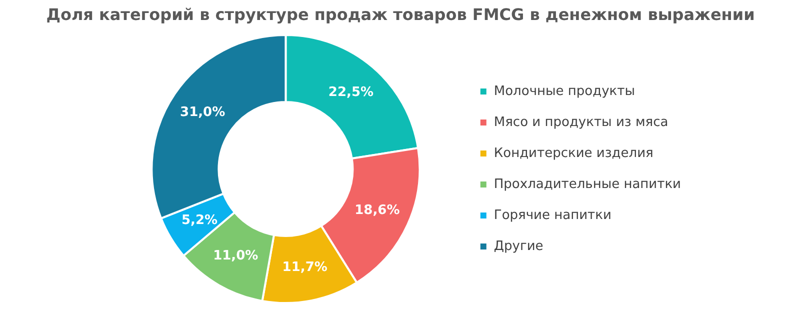 The height and width of the screenshot is (324, 801). What do you see at coordinates (351, 92) in the screenshot?
I see `data-label: 22,5%` at bounding box center [351, 92].